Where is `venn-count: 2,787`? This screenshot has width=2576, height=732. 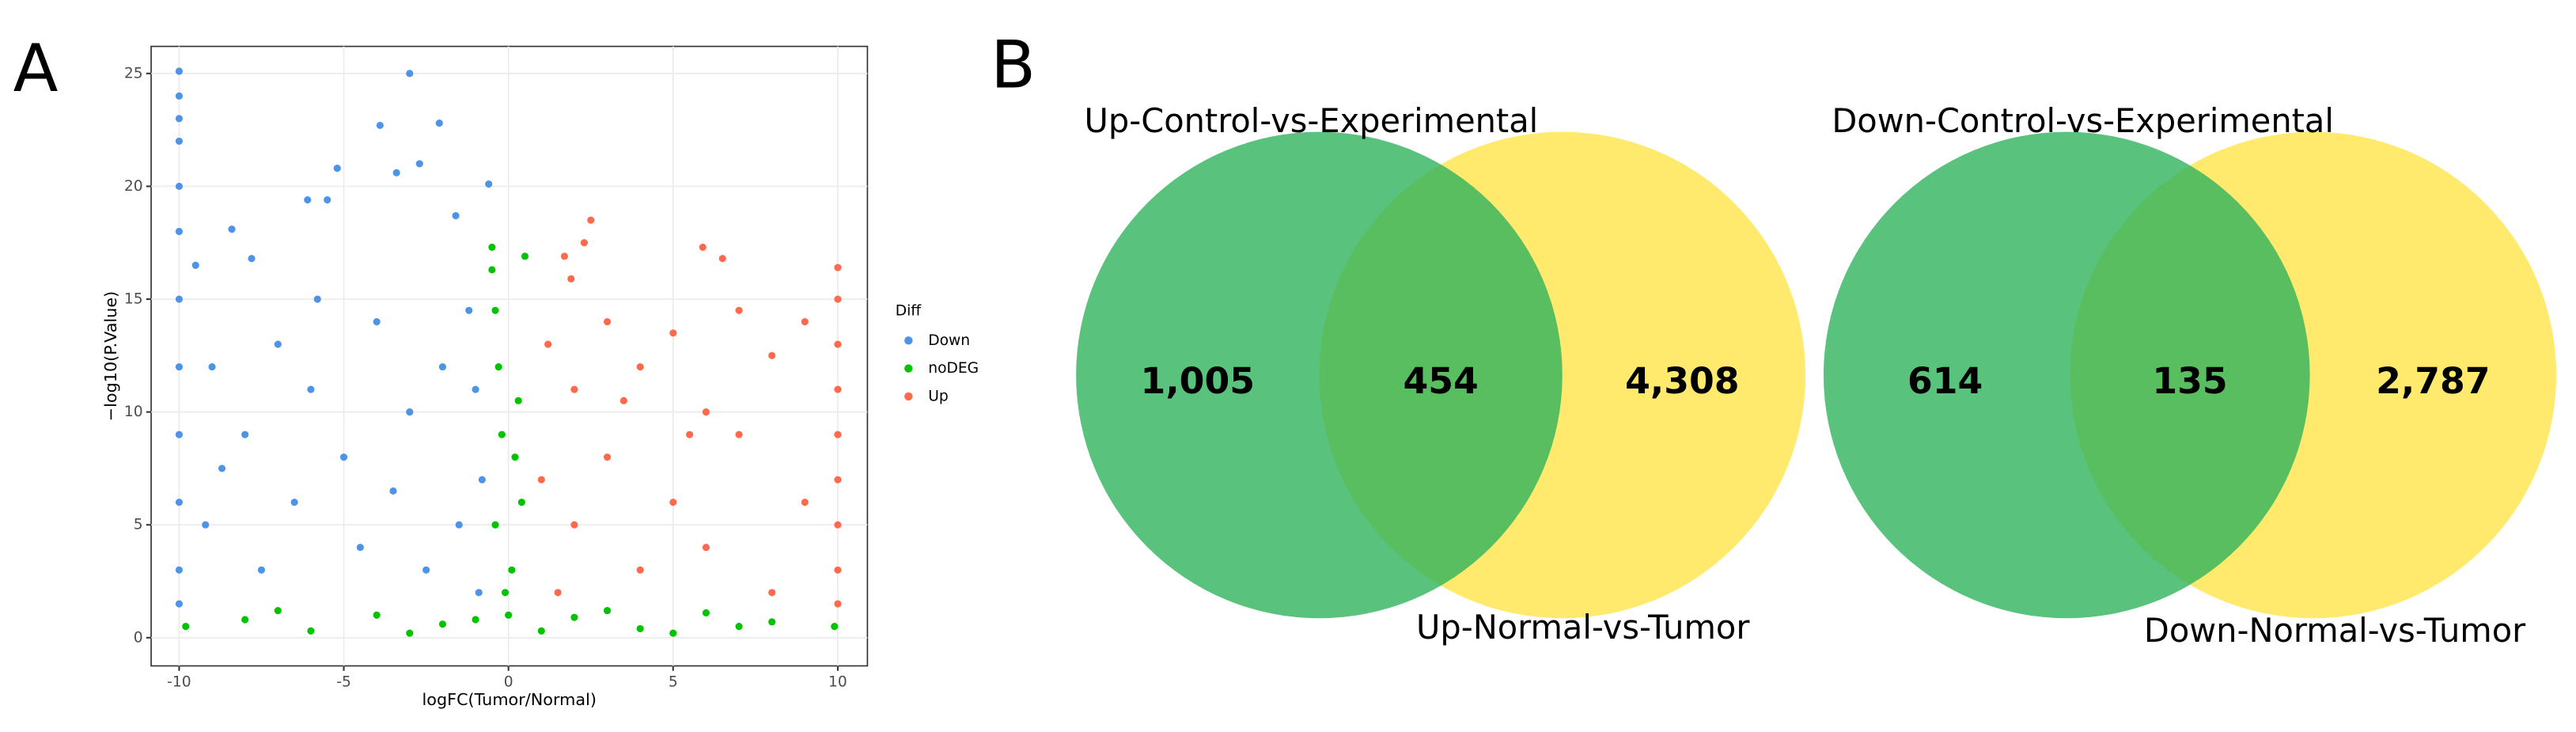
venn-count: 2,787 is located at coordinates (2433, 381).